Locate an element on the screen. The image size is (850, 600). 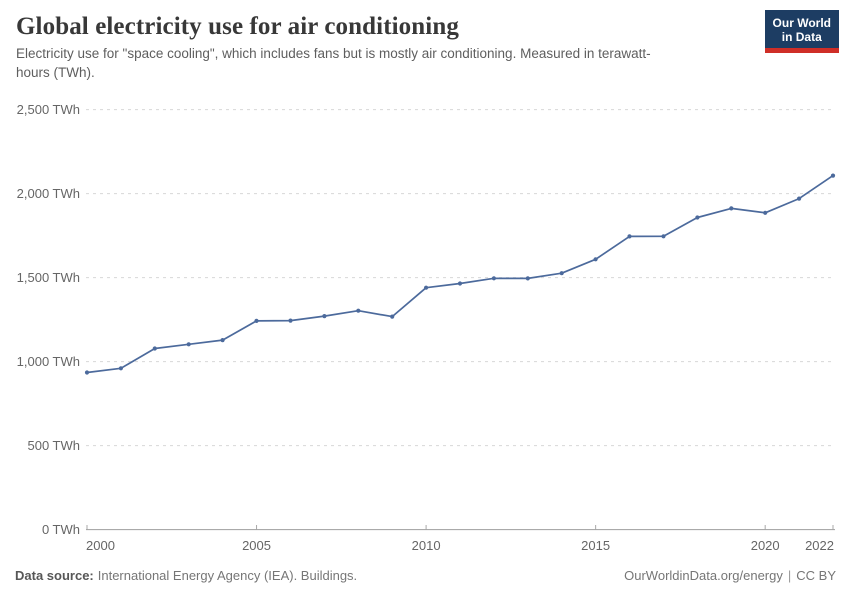
y-tick-label: 2,500 TWh is located at coordinates (48, 109).